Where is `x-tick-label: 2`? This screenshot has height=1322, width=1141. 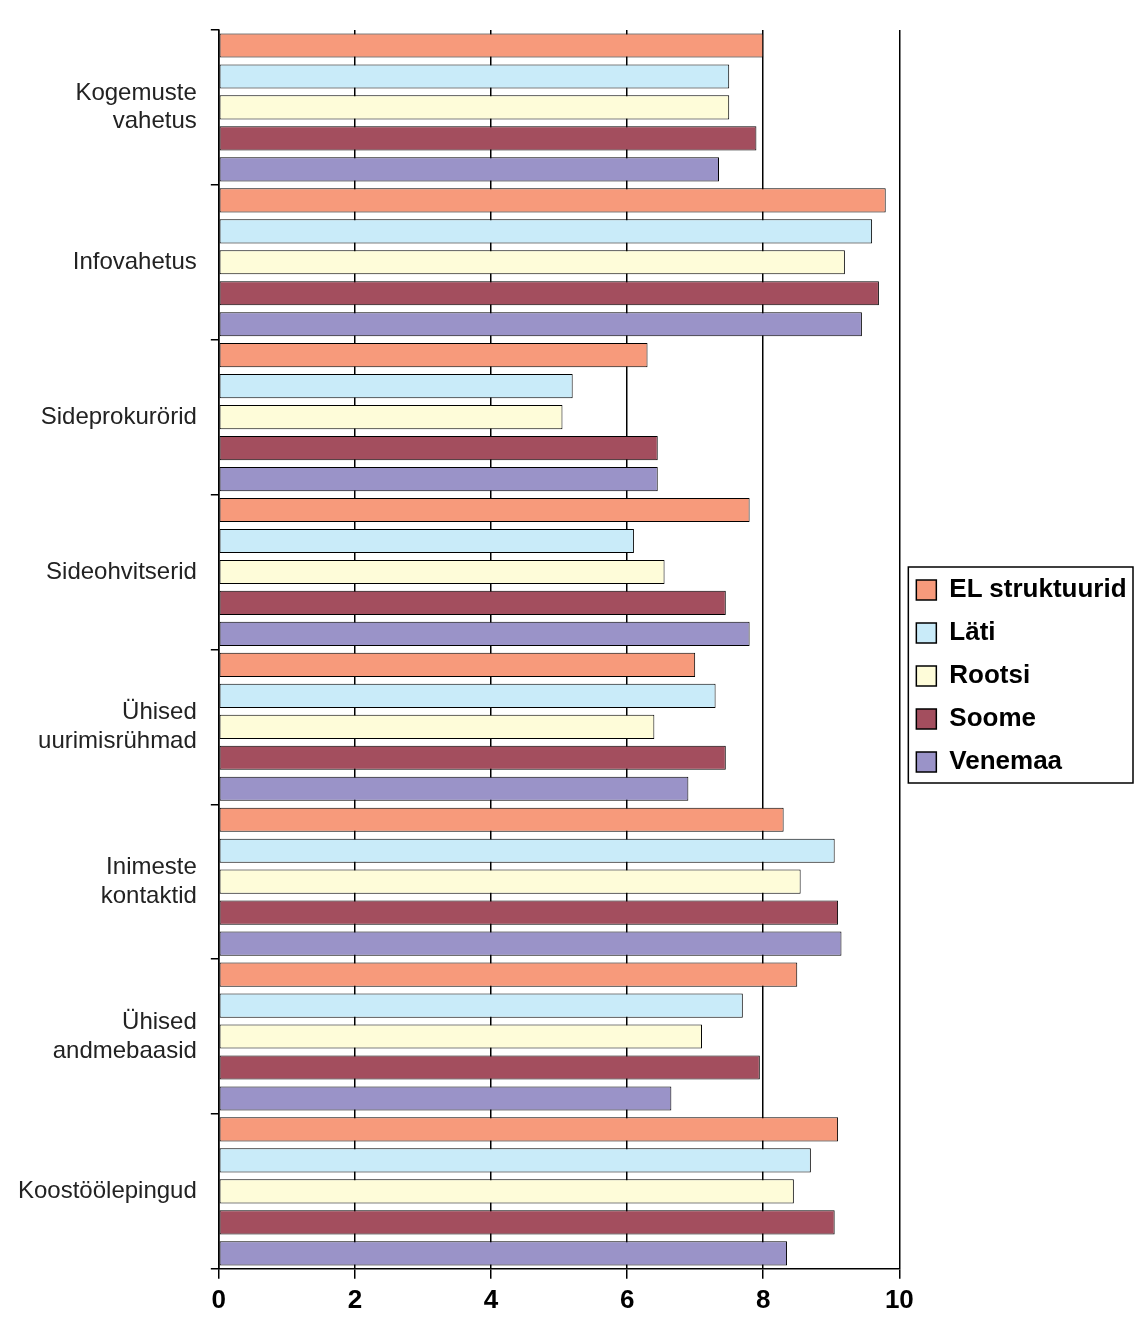 x-tick-label: 2 is located at coordinates (355, 1298).